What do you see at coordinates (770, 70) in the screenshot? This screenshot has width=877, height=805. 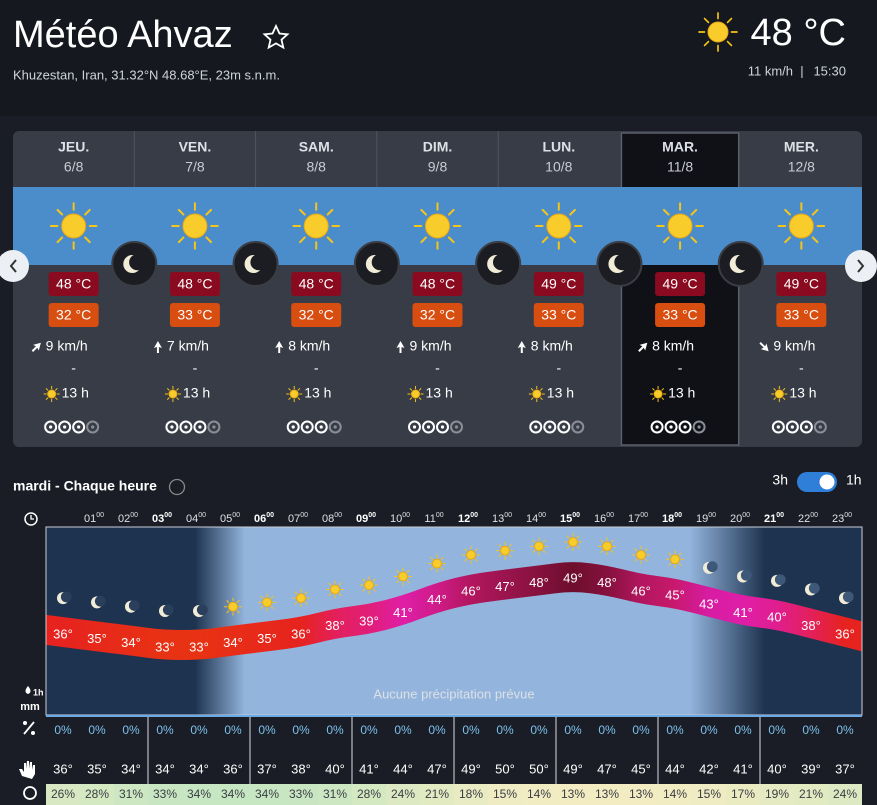 I see `current-wind: 11 km/h` at bounding box center [770, 70].